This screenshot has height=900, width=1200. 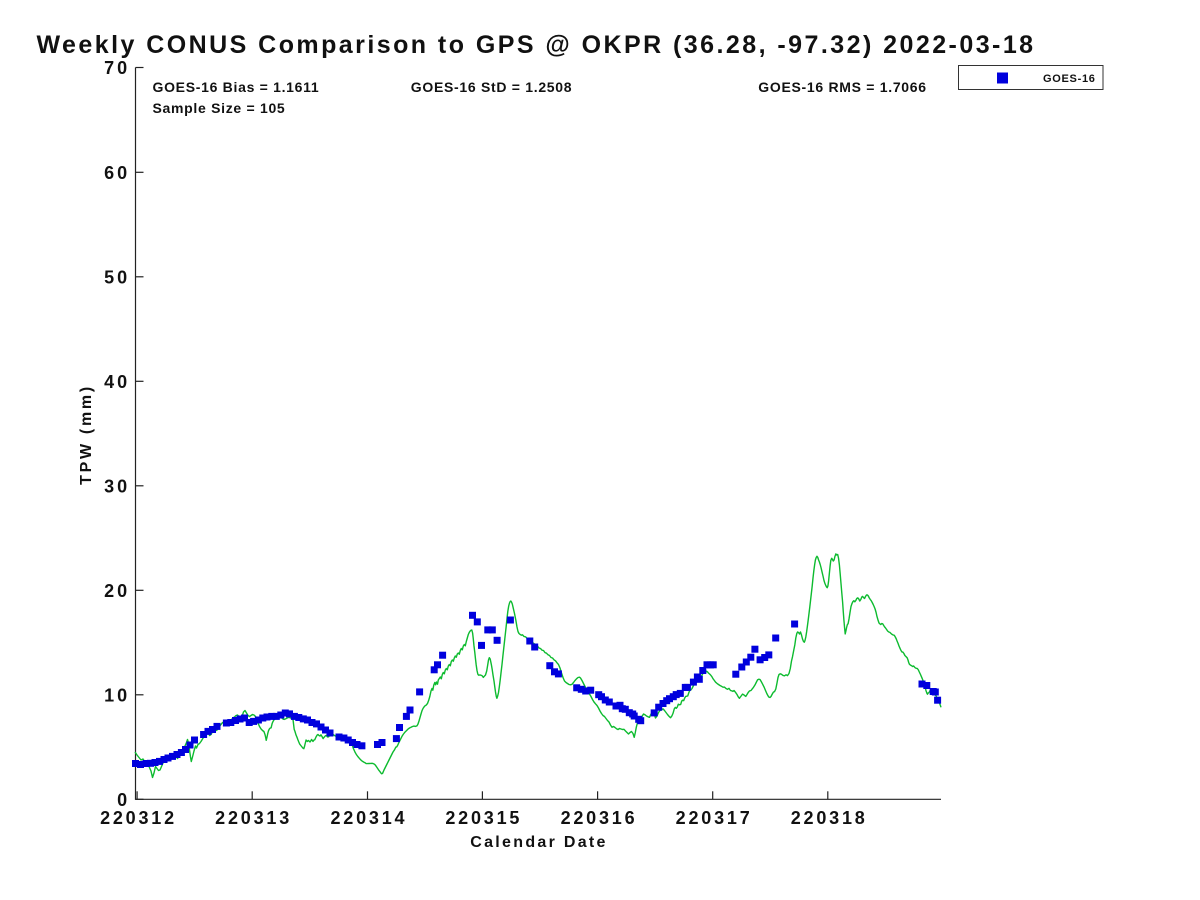 I want to click on svg-text: Sample Size = 105, so click(x=219, y=108).